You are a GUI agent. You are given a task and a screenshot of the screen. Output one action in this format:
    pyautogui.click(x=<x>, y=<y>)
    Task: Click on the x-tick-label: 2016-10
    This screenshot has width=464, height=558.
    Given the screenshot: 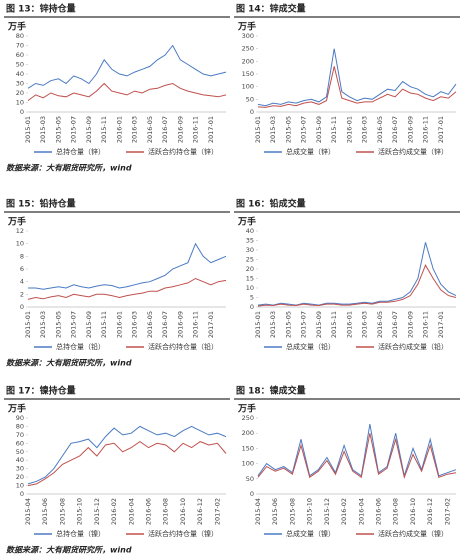 What is the action you would take?
    pyautogui.click(x=183, y=511)
    